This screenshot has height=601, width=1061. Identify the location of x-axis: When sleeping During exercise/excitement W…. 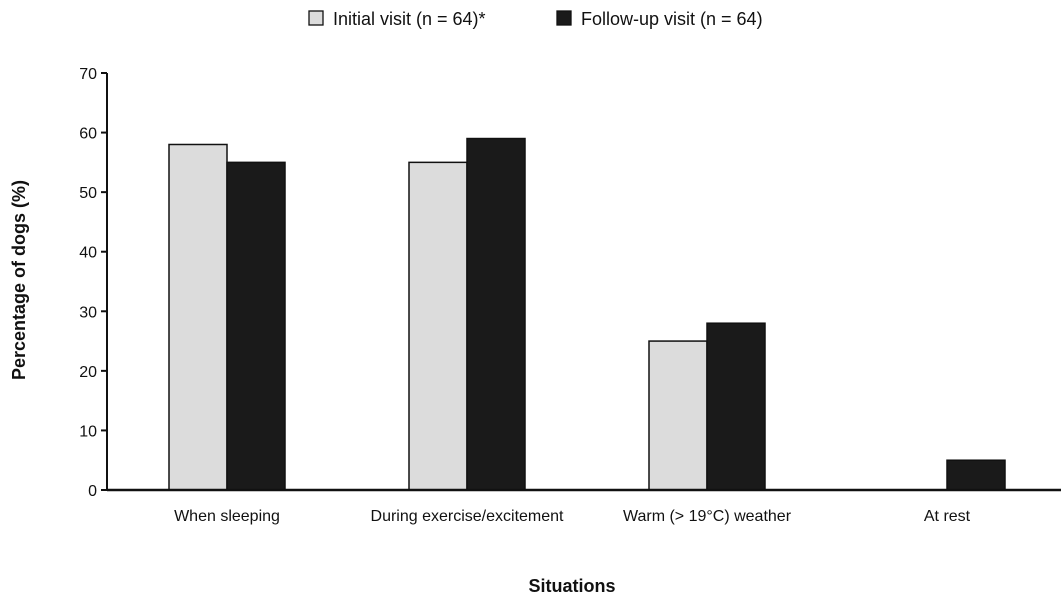
(584, 506).